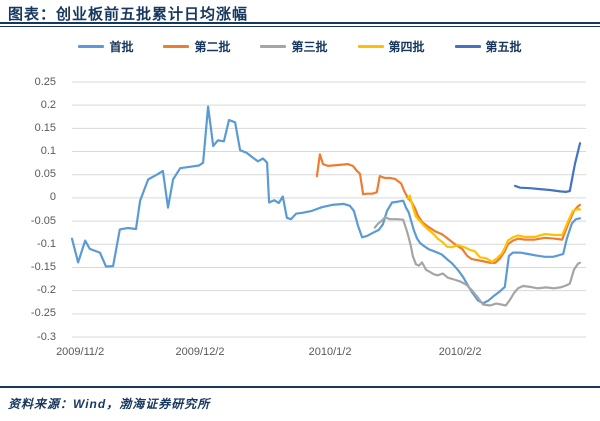 The height and width of the screenshot is (421, 600). What do you see at coordinates (503, 47) in the screenshot?
I see `legend-label: 第五批` at bounding box center [503, 47].